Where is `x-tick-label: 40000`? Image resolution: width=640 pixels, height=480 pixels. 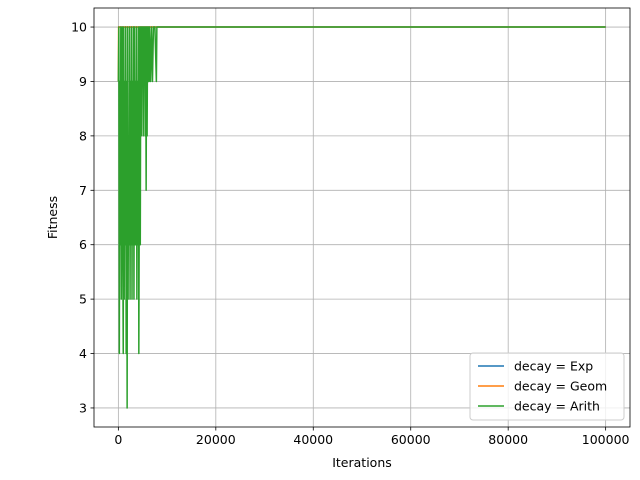
x-tick-label: 40000 is located at coordinates (313, 439).